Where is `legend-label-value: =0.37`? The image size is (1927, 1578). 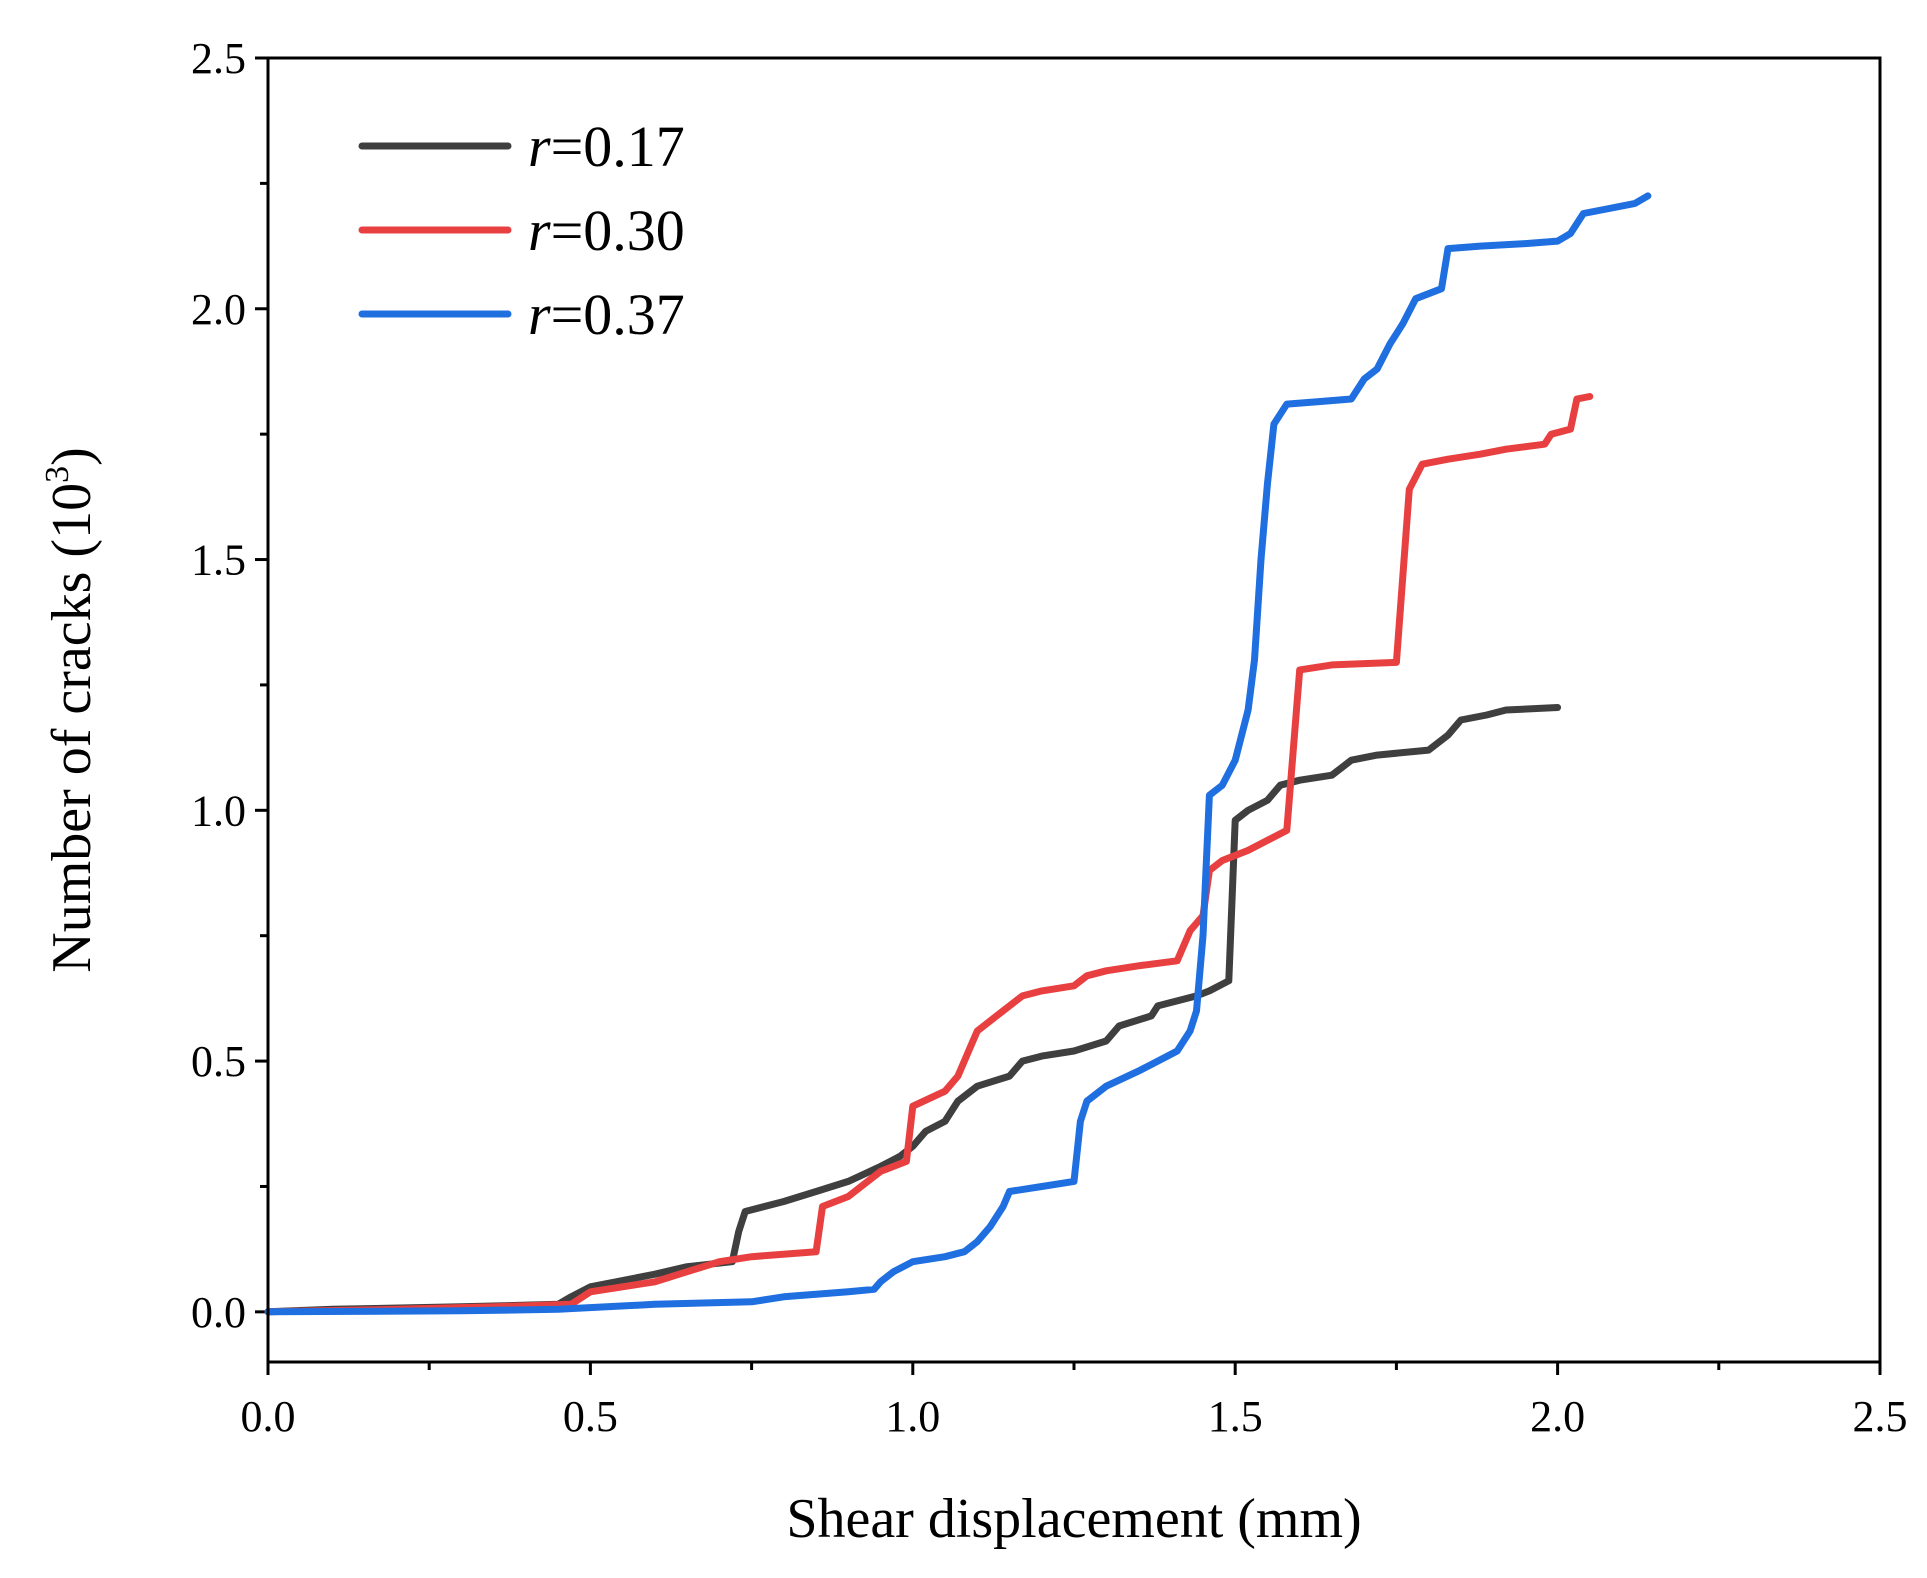
legend-label-value: =0.37 is located at coordinates (618, 314).